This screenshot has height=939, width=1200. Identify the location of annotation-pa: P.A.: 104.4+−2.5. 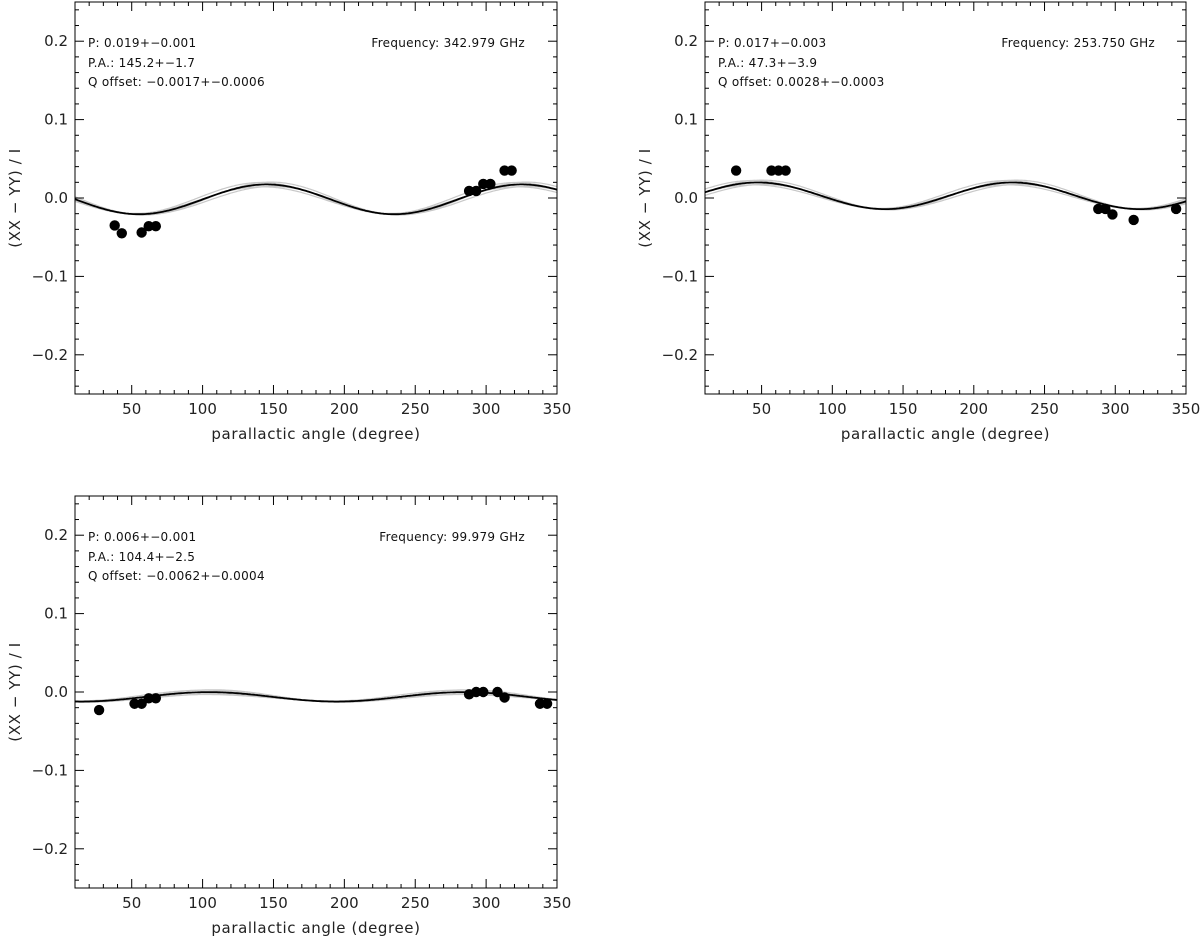
(141, 557).